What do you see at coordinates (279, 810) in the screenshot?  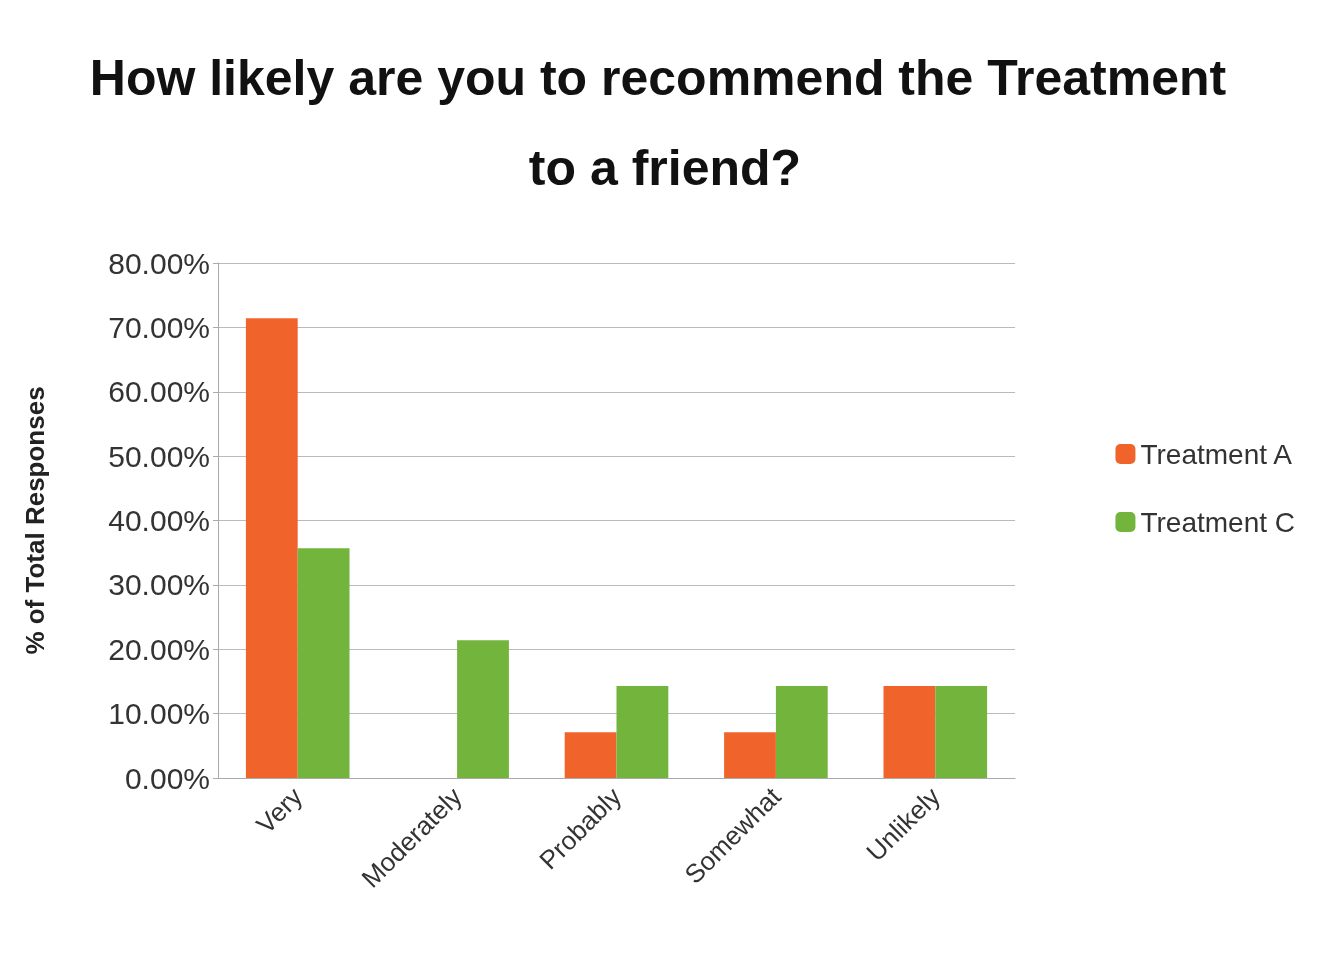 I see `x-tick-label: Very` at bounding box center [279, 810].